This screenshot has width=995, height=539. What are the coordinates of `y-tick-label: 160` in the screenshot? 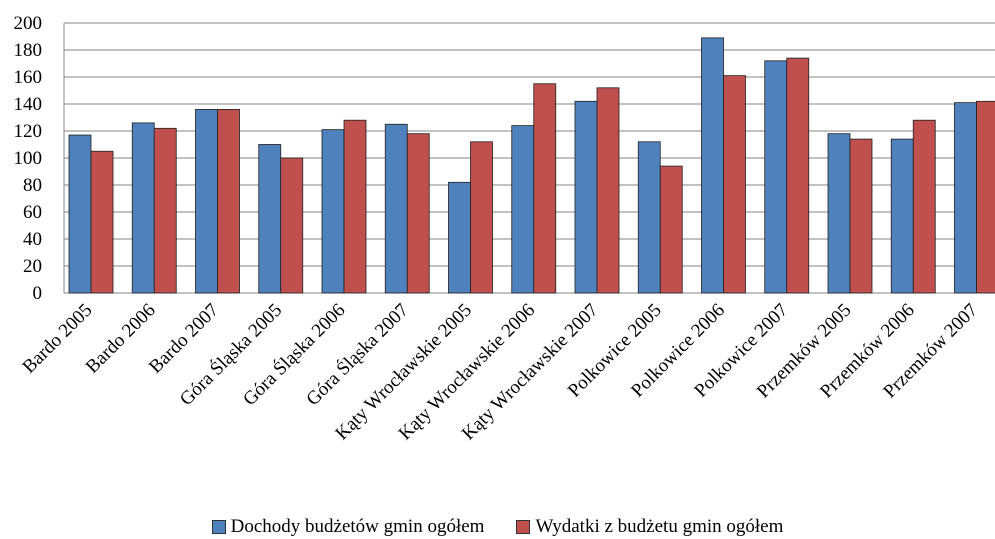 It's located at (28, 77).